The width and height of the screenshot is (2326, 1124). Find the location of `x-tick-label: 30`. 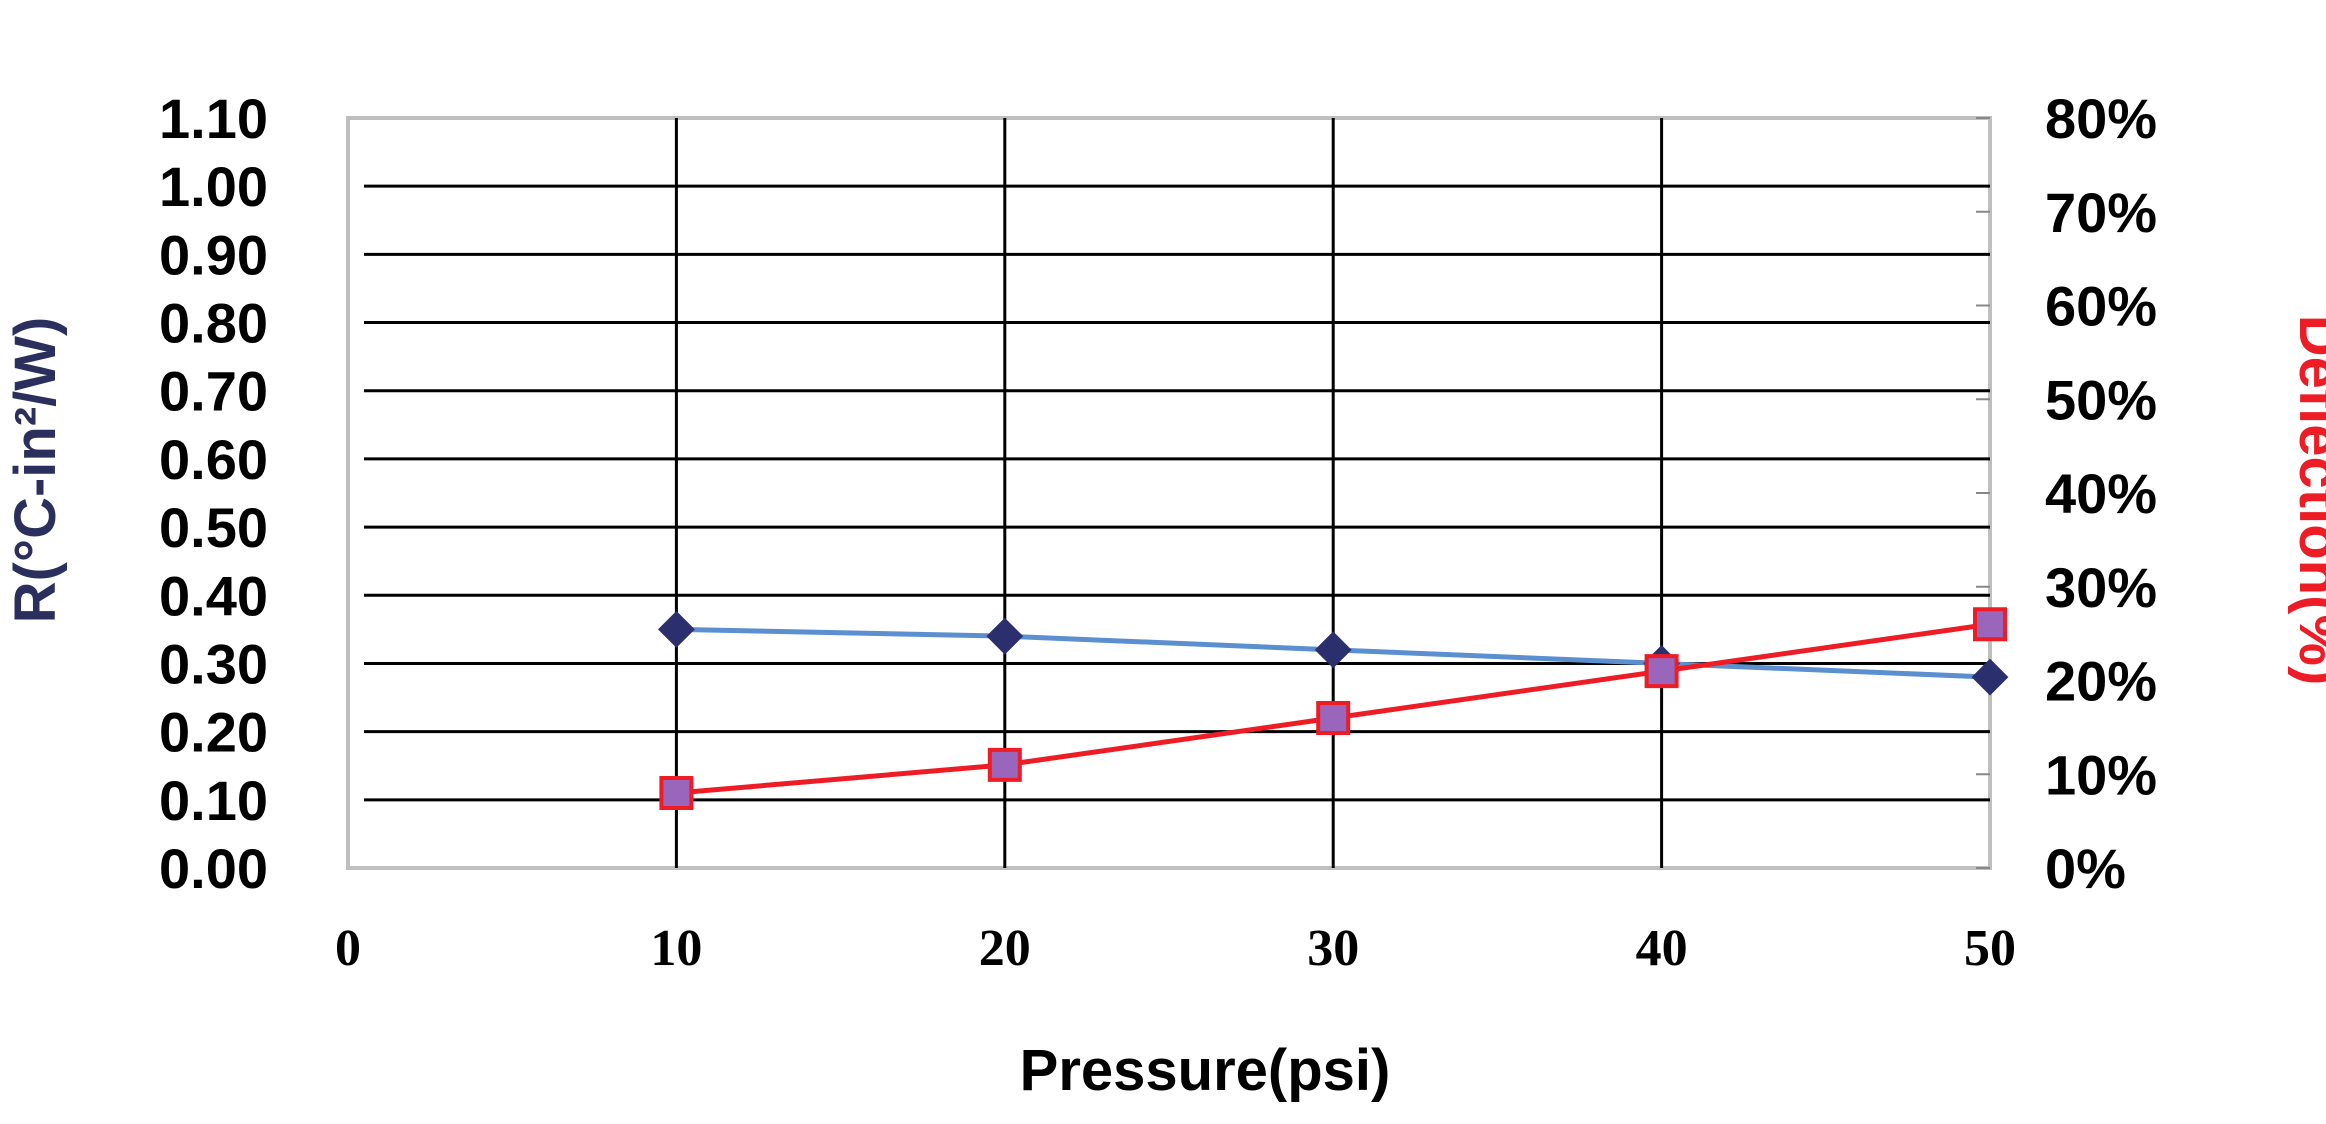

x-tick-label: 30 is located at coordinates (1333, 948).